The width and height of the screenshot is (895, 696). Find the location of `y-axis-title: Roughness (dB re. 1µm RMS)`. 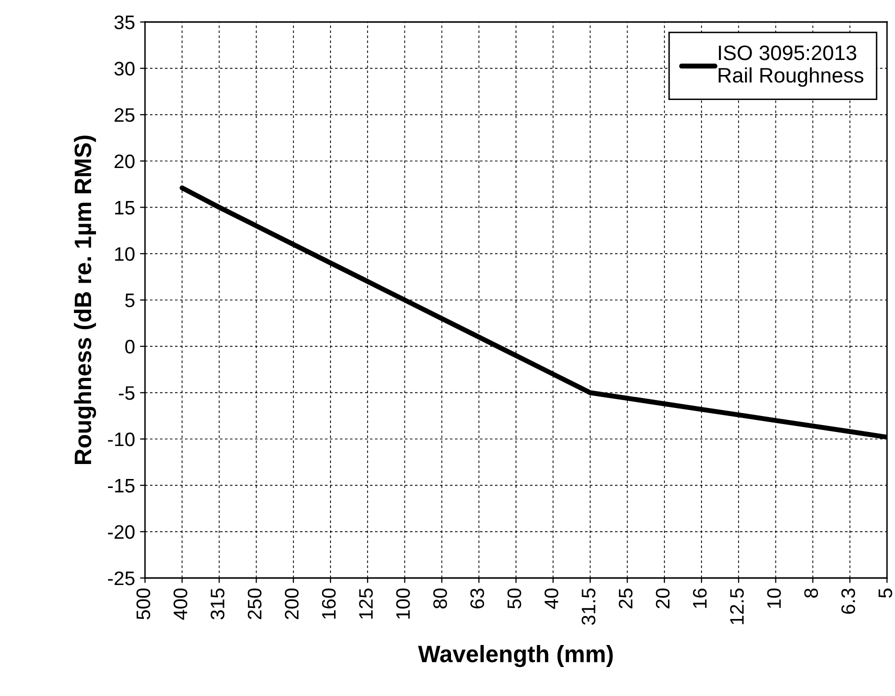

y-axis-title: Roughness (dB re. 1µm RMS) is located at coordinates (85, 300).